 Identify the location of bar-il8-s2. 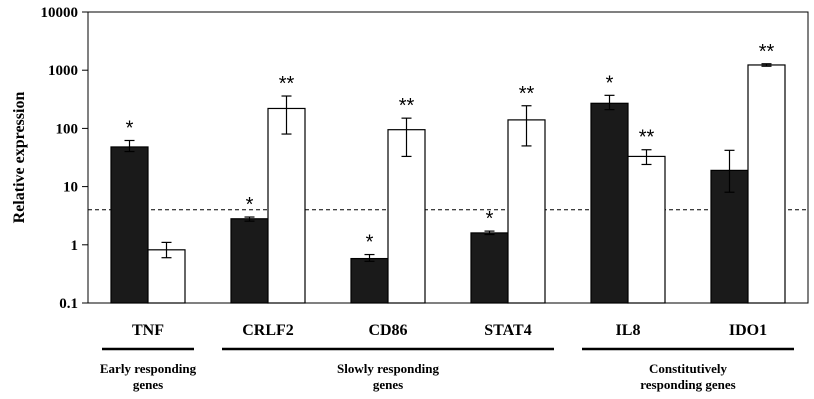
(646, 229).